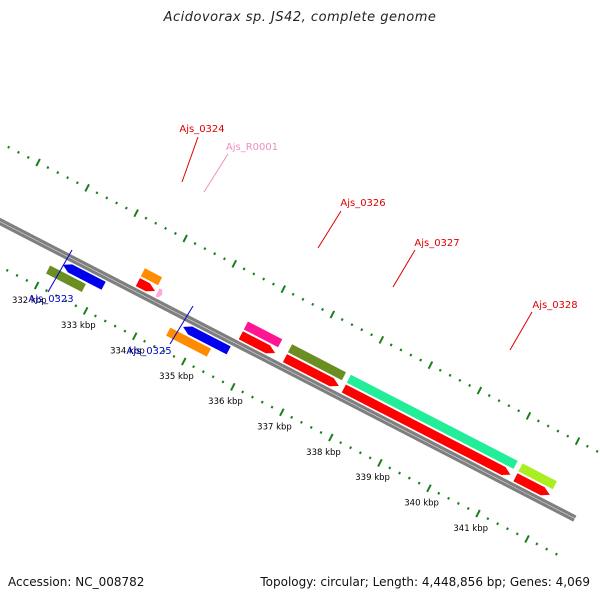  What do you see at coordinates (372, 478) in the screenshot?
I see `scale-label: 339 kbp` at bounding box center [372, 478].